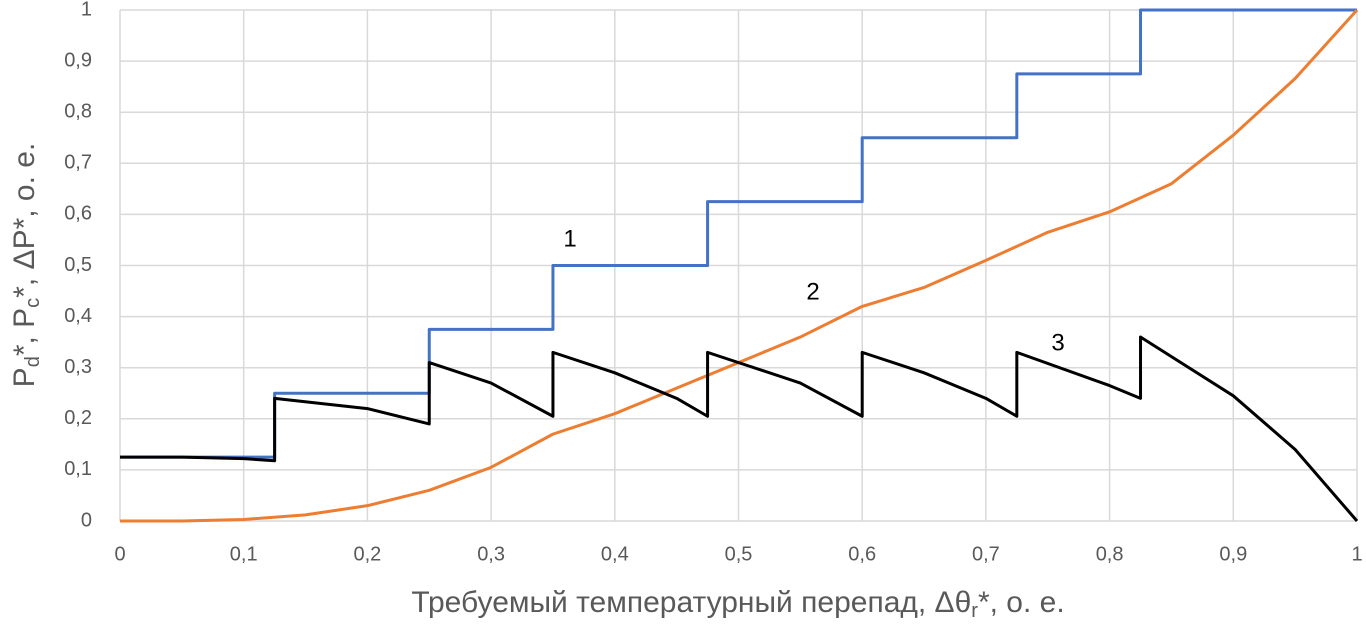 The height and width of the screenshot is (624, 1366). Describe the element at coordinates (1021, 602) in the screenshot. I see `x-label-part: *, о. е.` at that location.